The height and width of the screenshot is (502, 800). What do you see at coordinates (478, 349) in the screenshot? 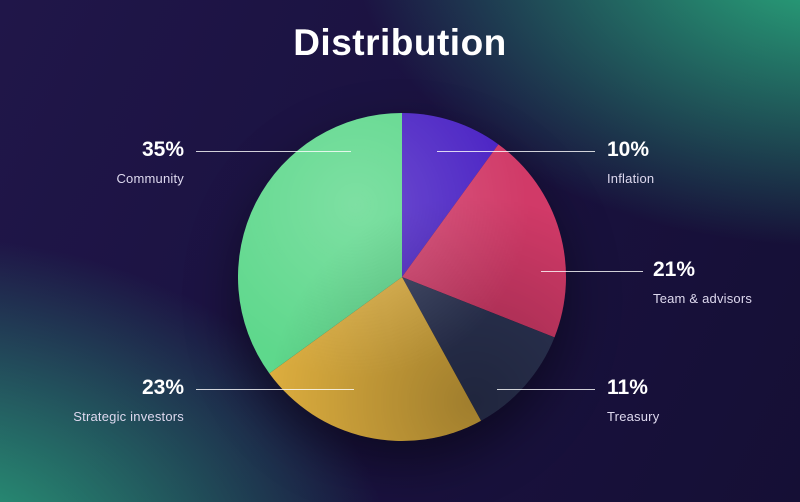
I see `pie-slice-treasury` at bounding box center [478, 349].